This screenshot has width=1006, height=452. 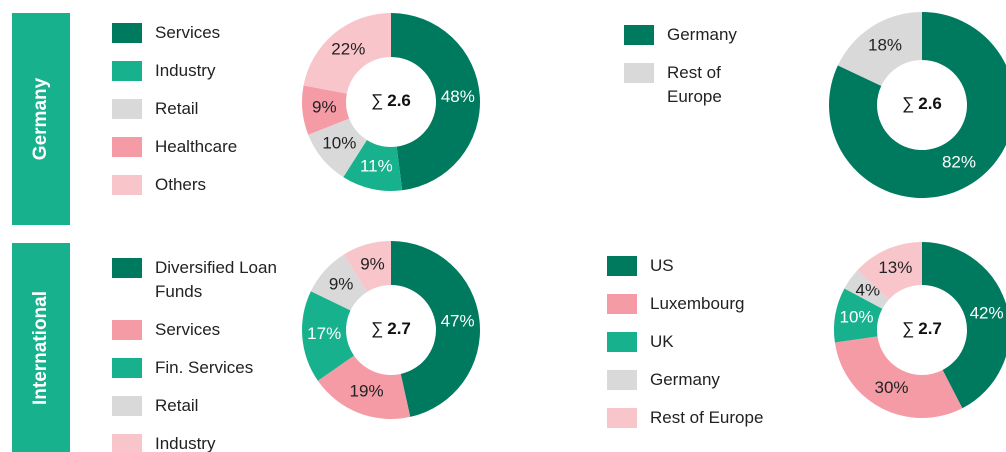 I want to click on slice-label: 47%, so click(x=458, y=321).